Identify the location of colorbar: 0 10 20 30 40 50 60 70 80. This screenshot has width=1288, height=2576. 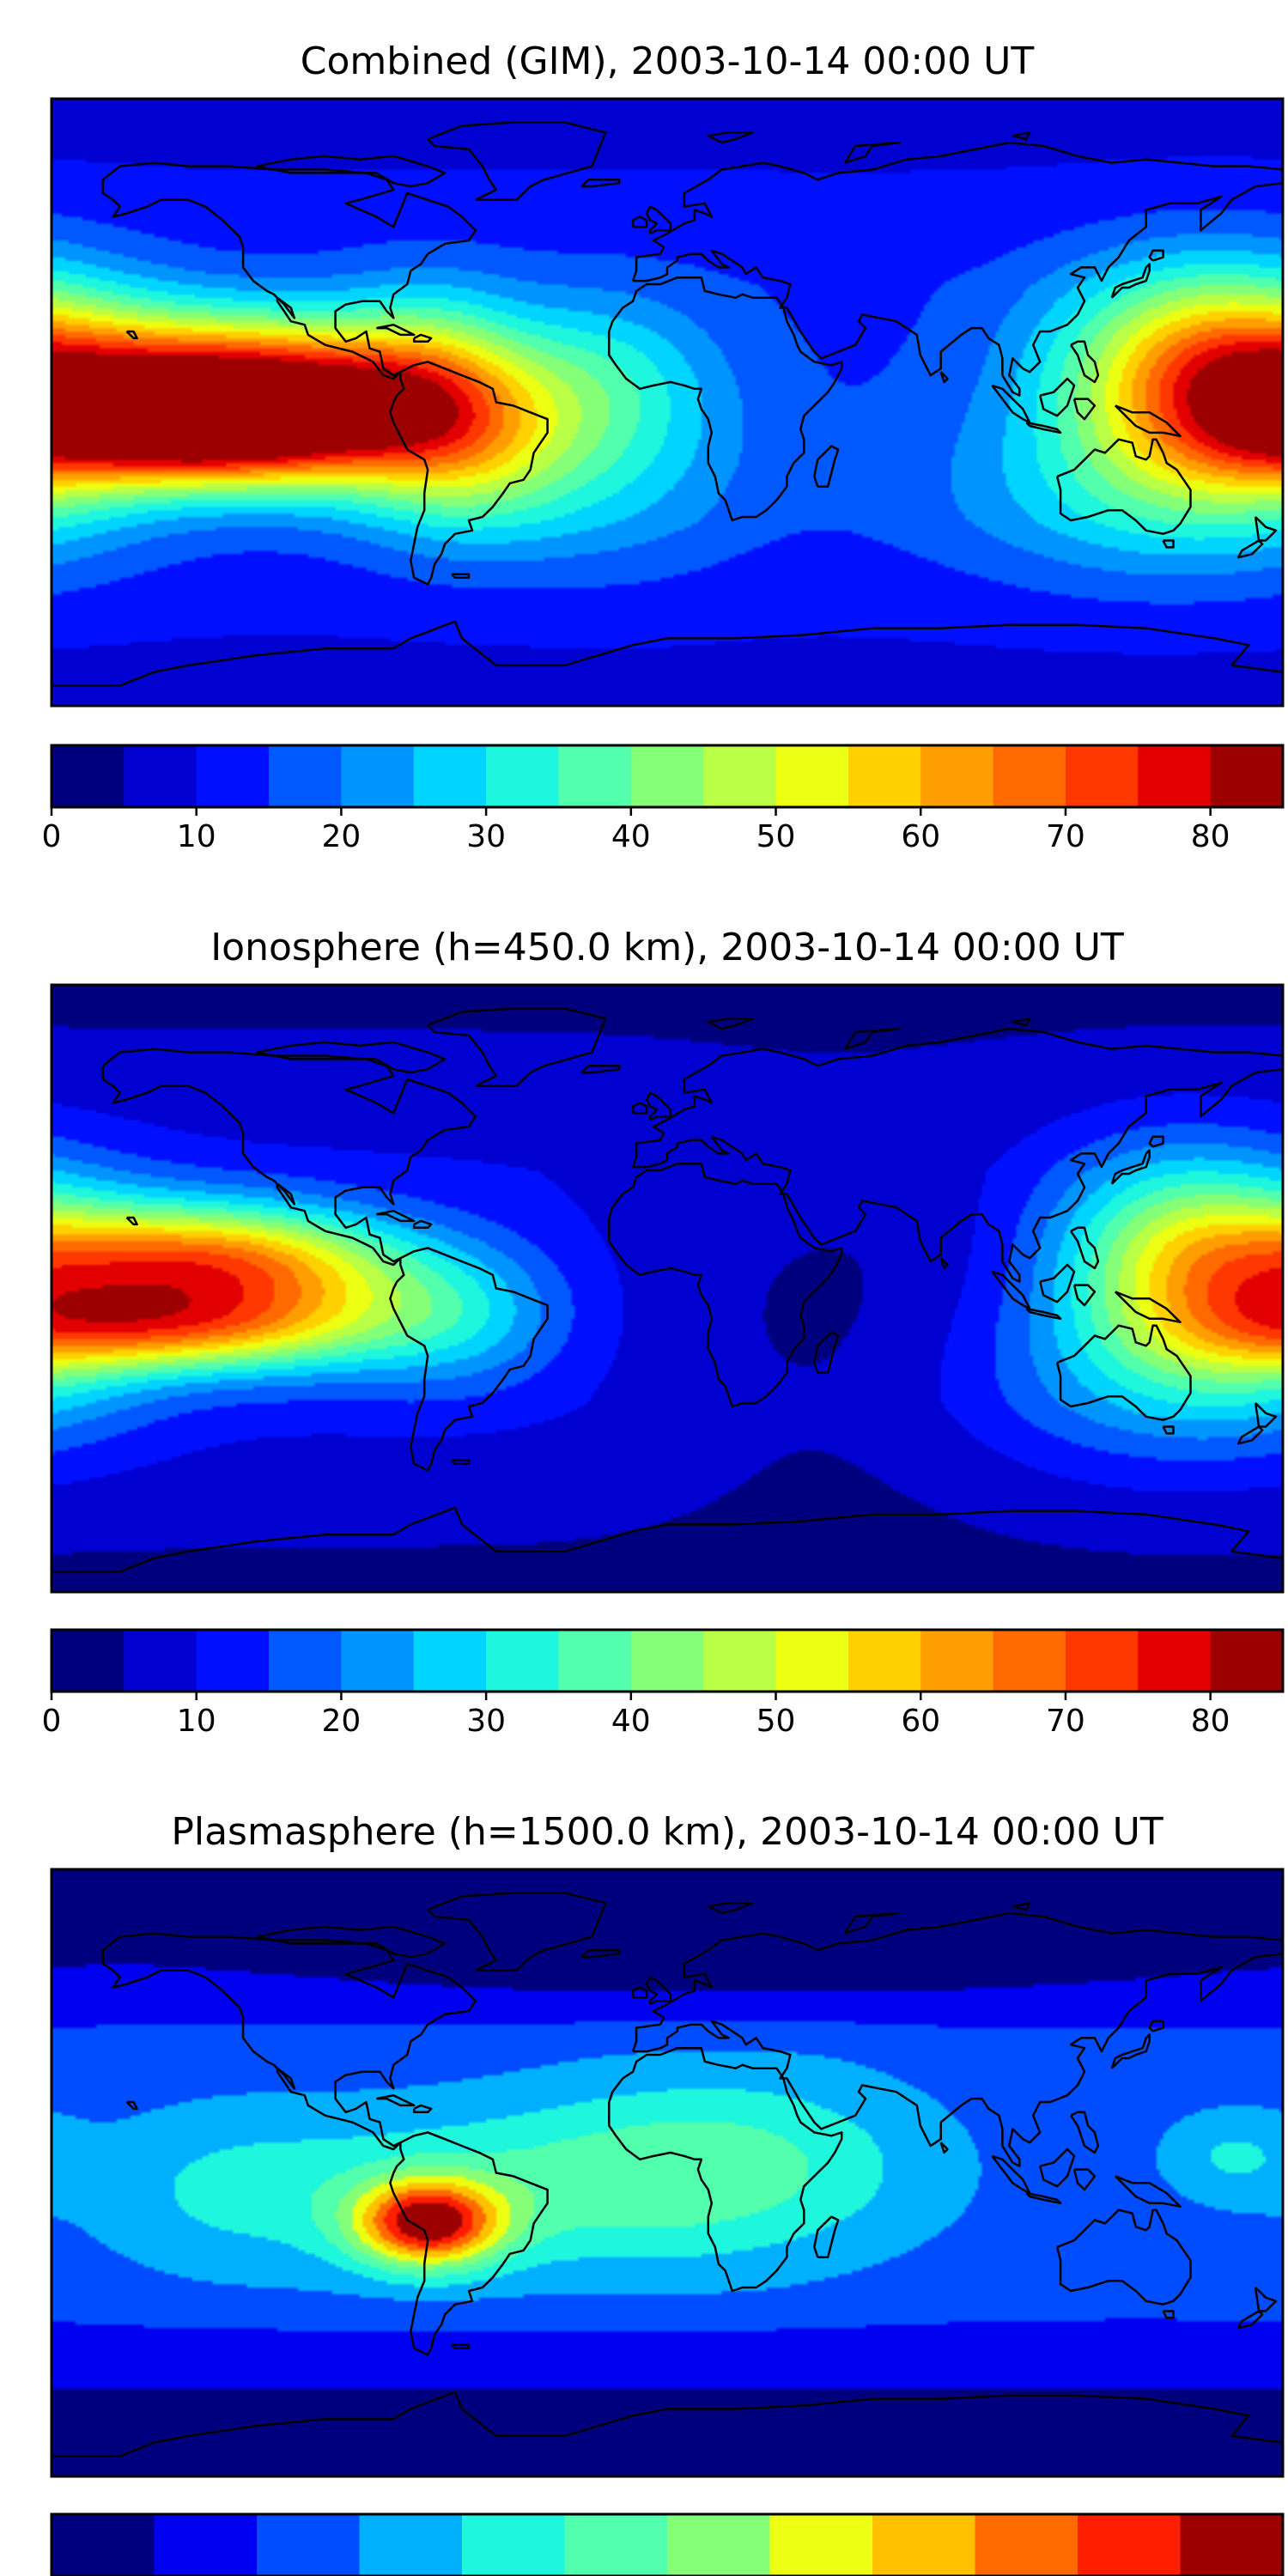
(663, 799).